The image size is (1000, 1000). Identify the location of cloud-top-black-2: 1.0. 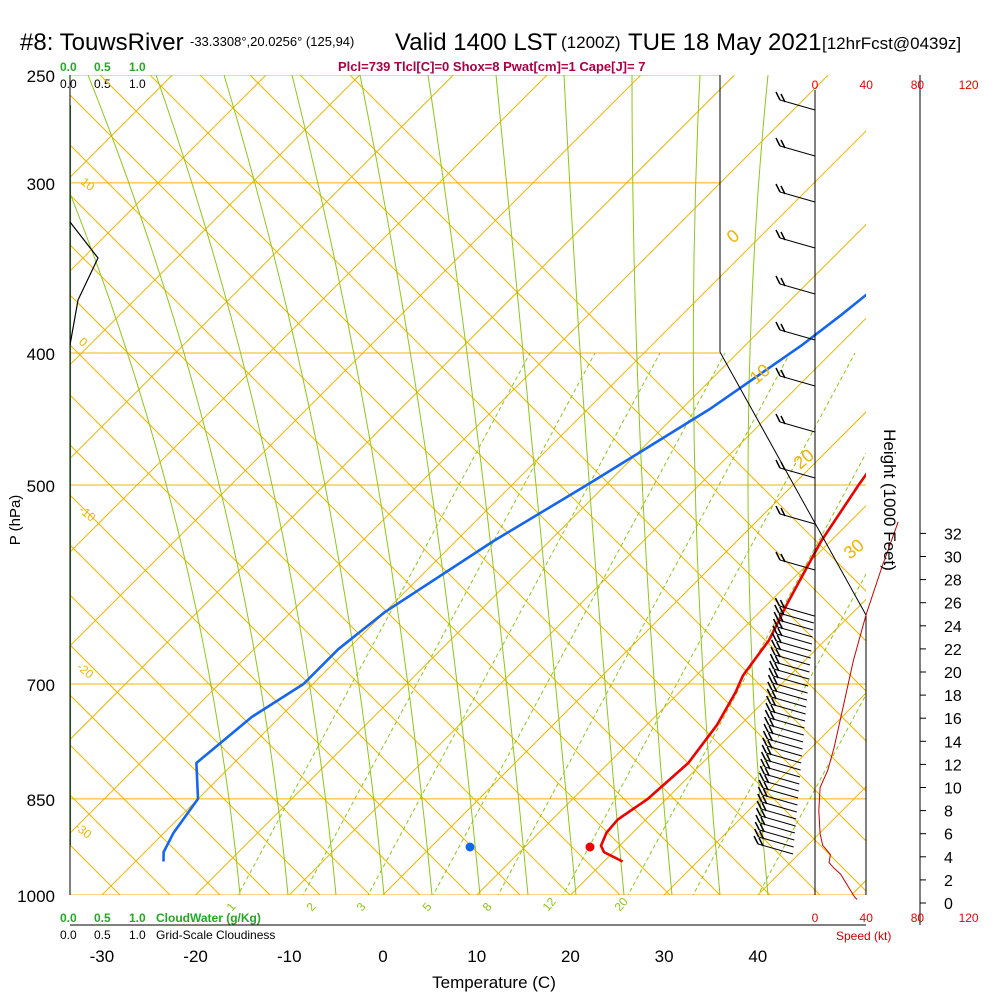
(137, 84).